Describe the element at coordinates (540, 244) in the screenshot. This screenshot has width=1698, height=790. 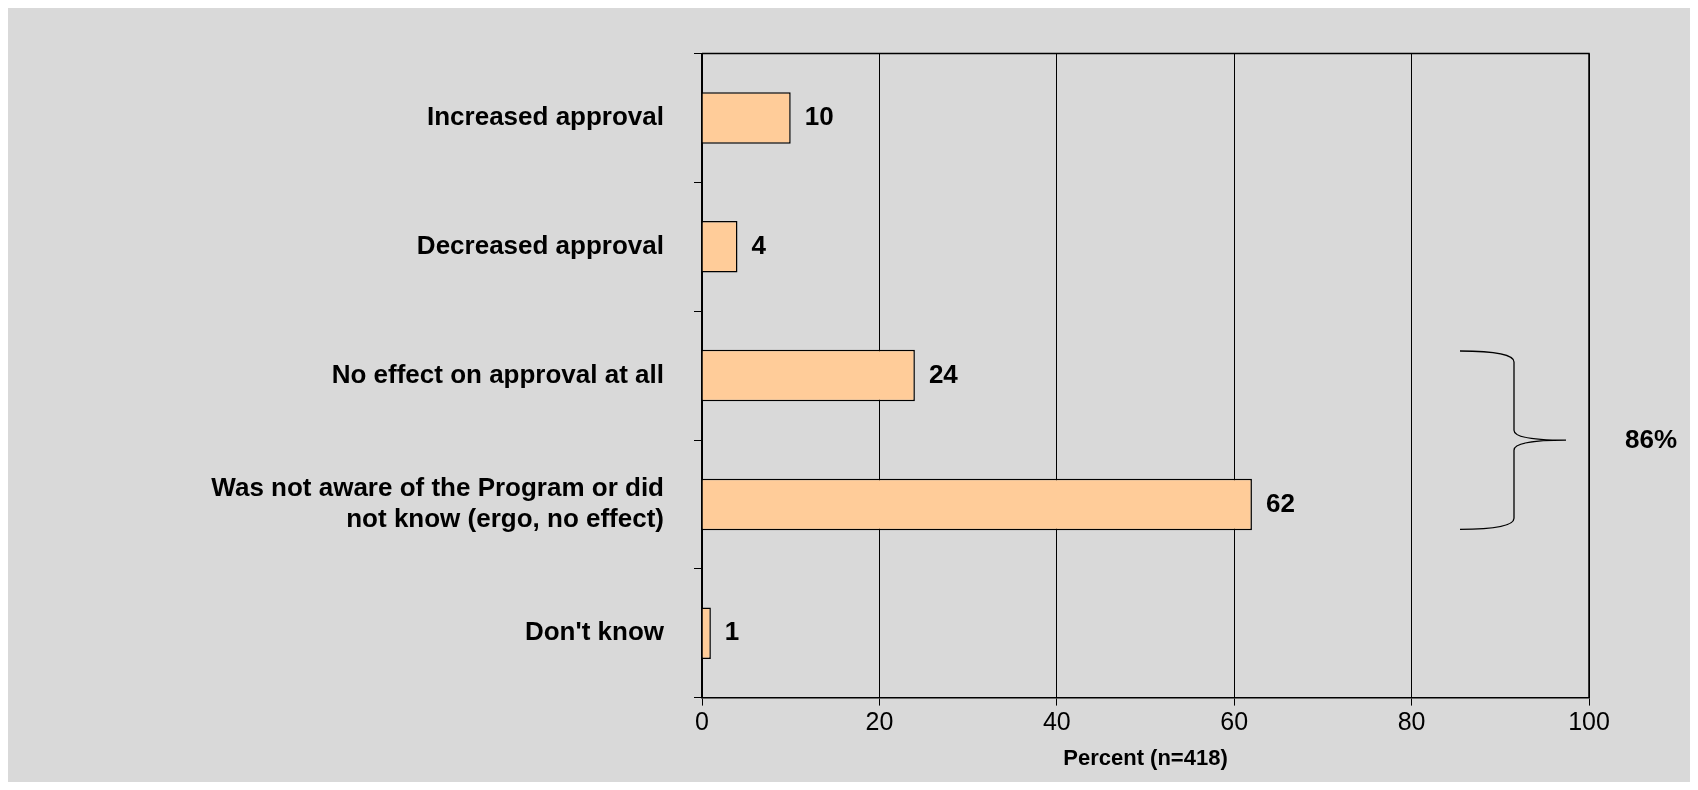
I see `y-tick-label: Decreased approval` at that location.